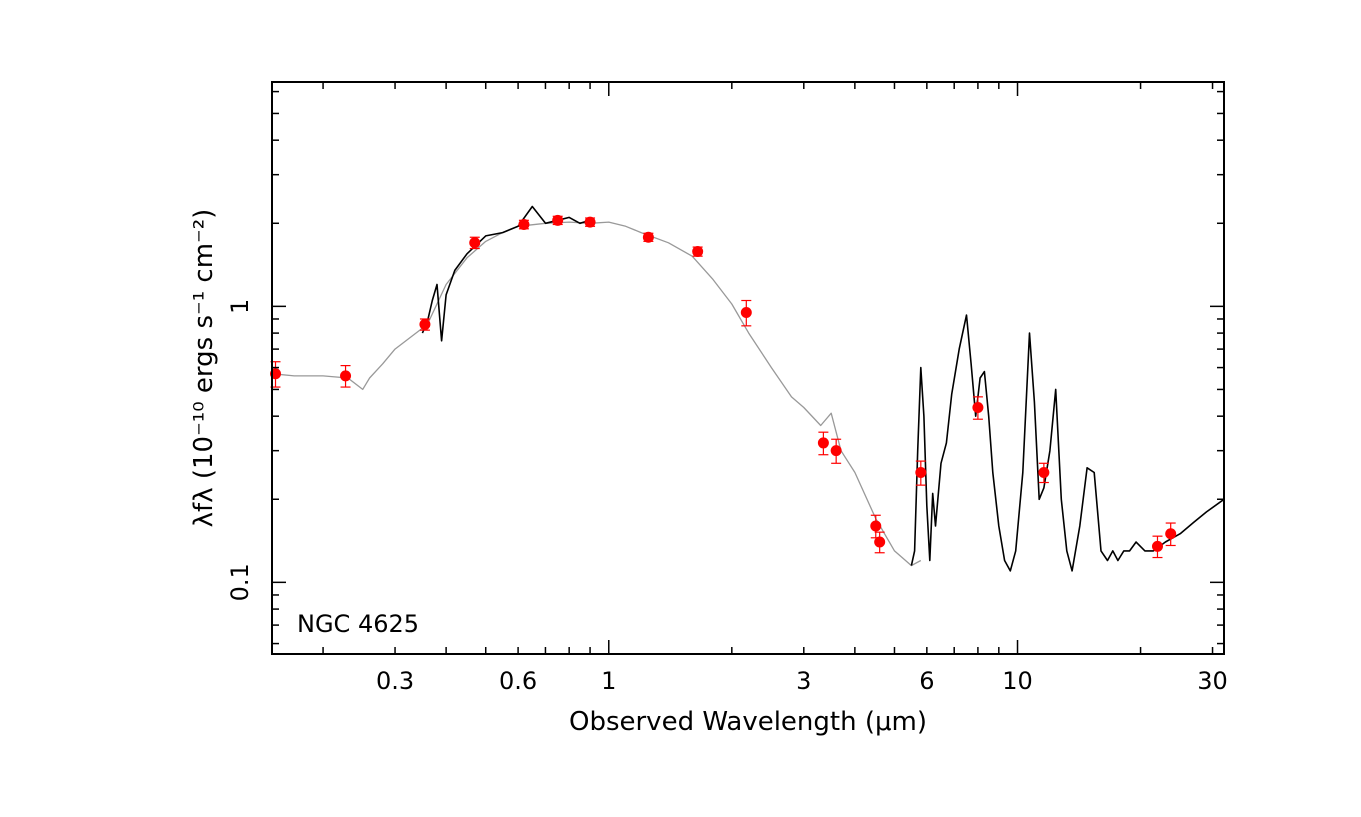  Describe the element at coordinates (240, 582) in the screenshot. I see `y-tick-label: 0.1` at that location.